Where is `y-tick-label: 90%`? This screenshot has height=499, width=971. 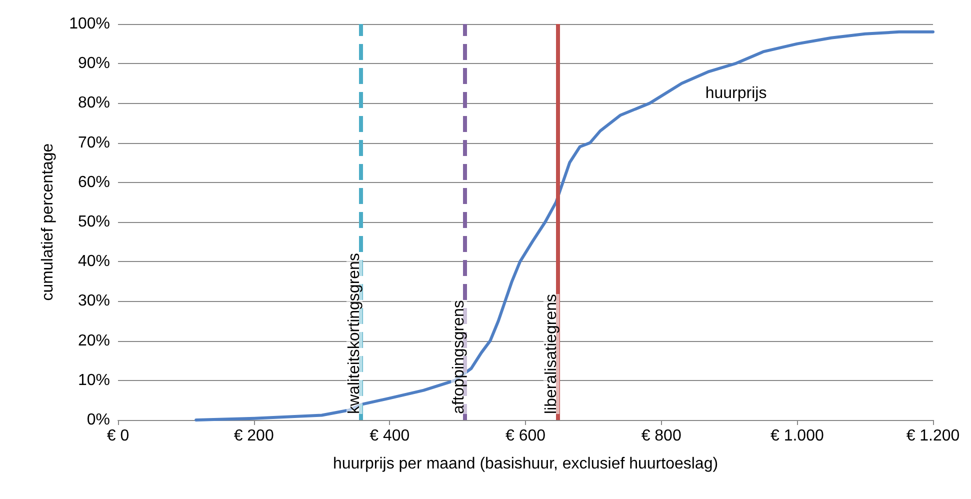
y-tick-label: 90% is located at coordinates (94, 63).